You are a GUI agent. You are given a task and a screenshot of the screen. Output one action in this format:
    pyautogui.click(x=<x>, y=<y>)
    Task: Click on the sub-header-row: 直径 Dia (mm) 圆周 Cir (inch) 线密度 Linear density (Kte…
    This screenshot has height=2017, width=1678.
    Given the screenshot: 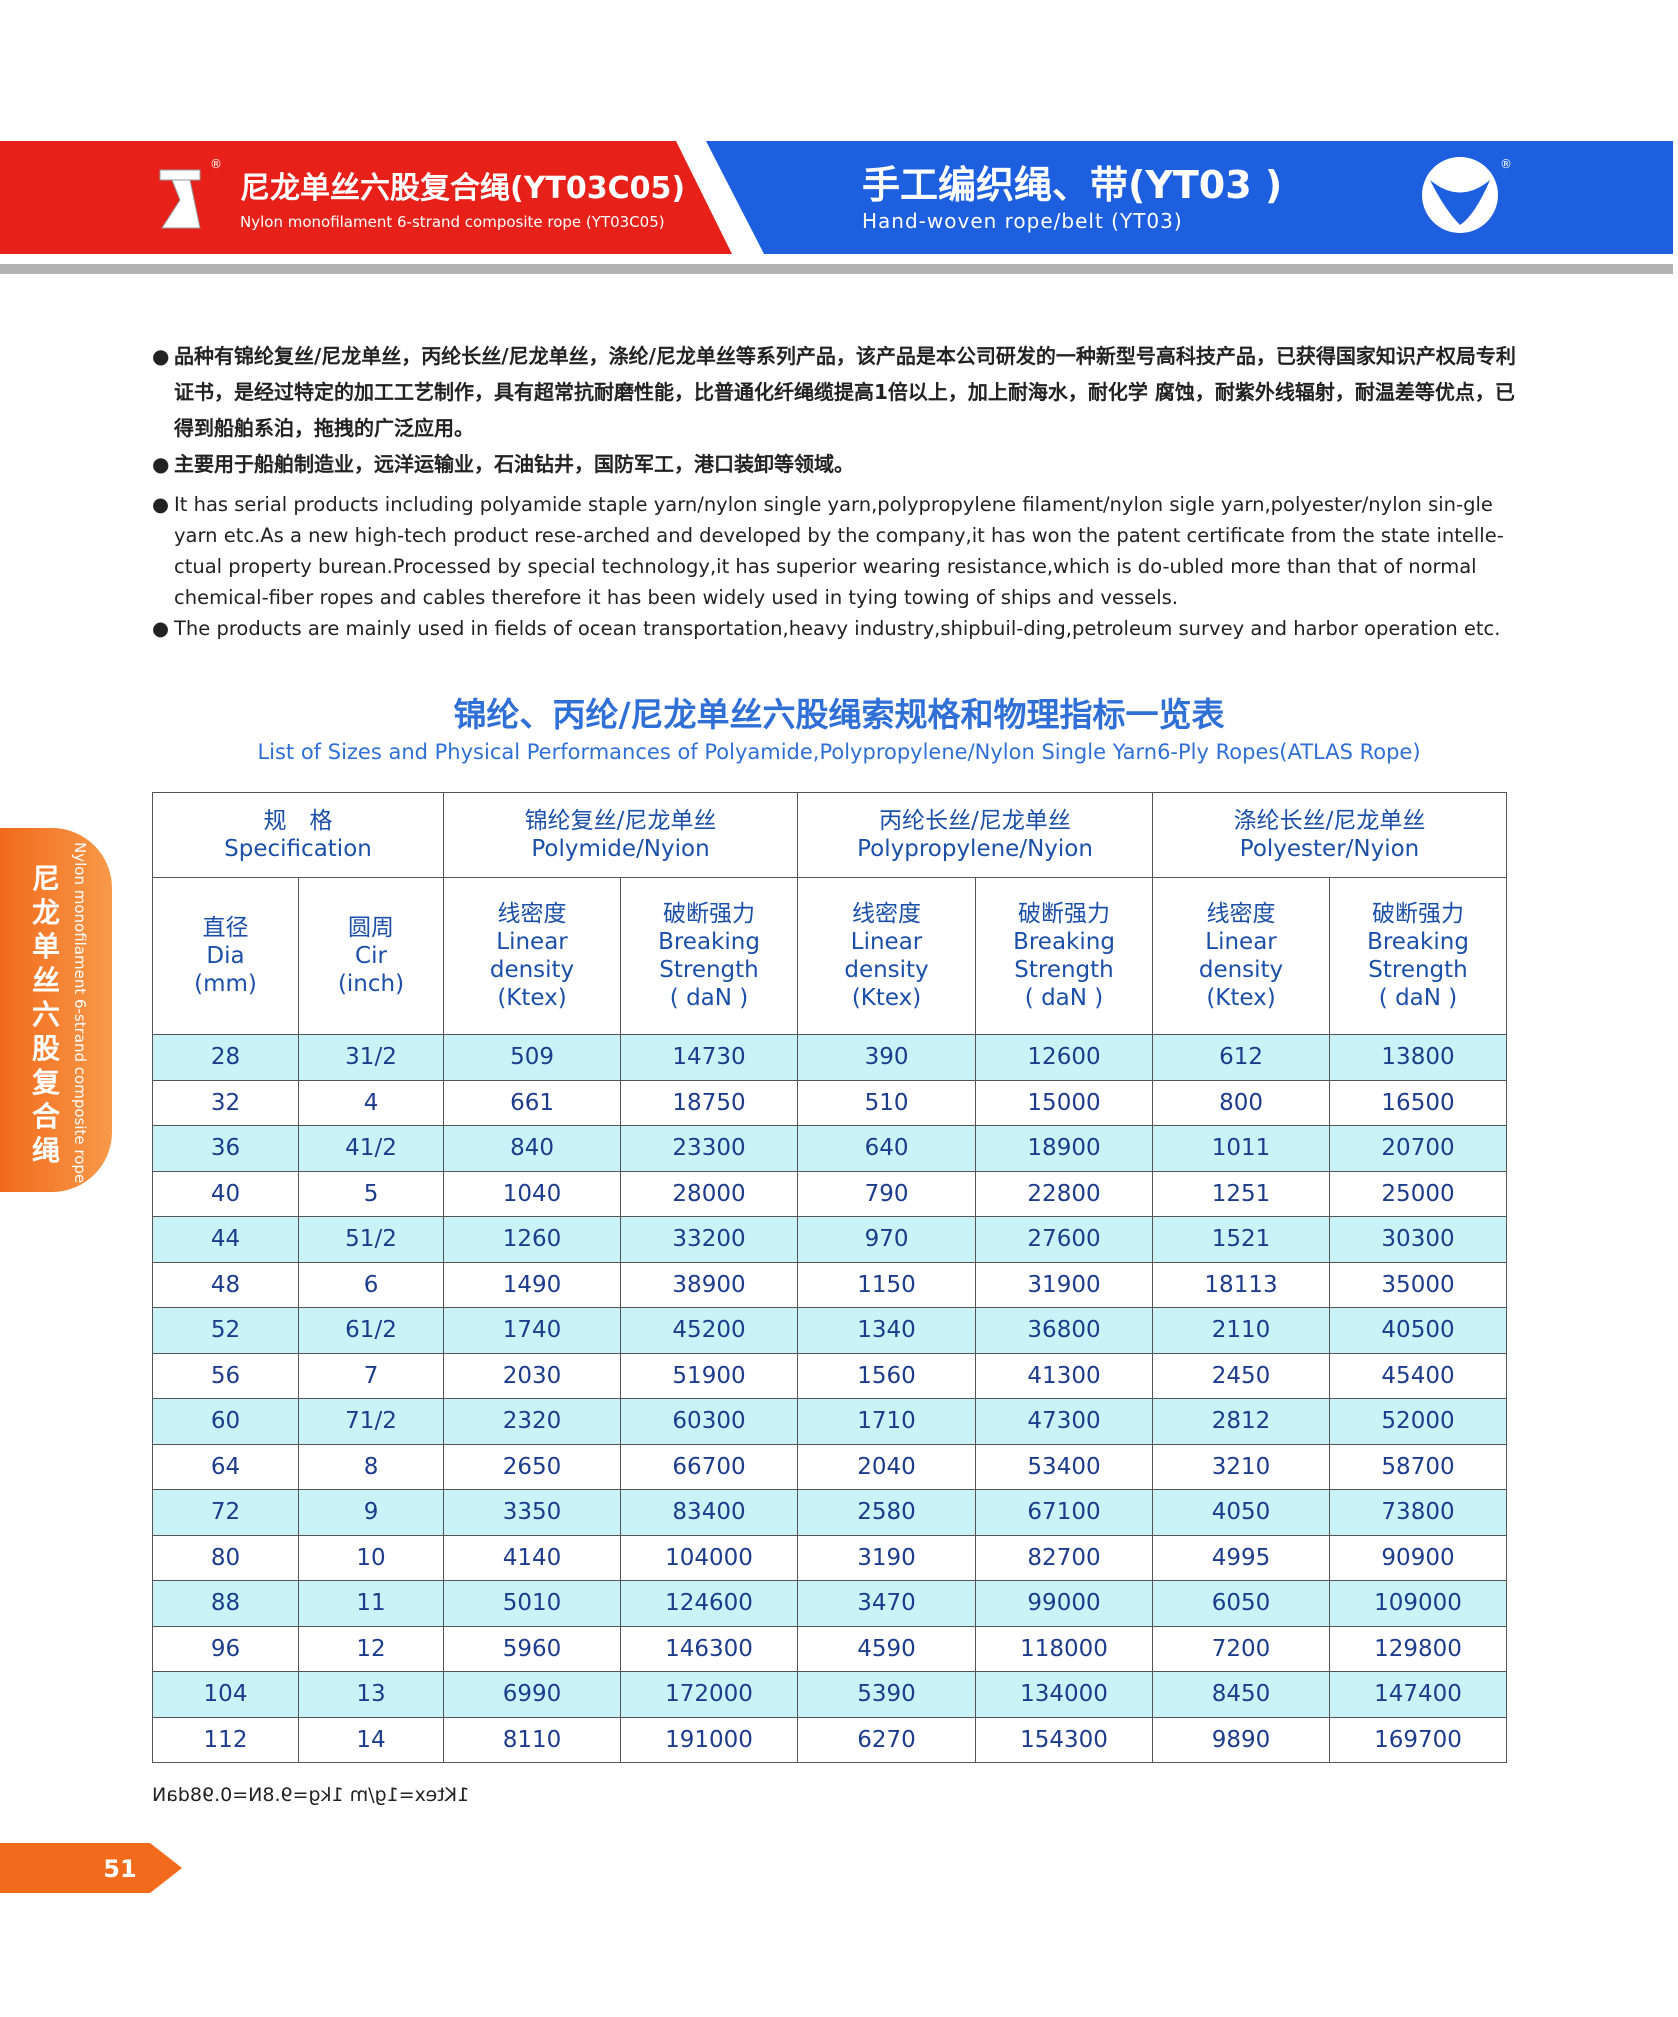 What is the action you would take?
    pyautogui.click(x=830, y=956)
    